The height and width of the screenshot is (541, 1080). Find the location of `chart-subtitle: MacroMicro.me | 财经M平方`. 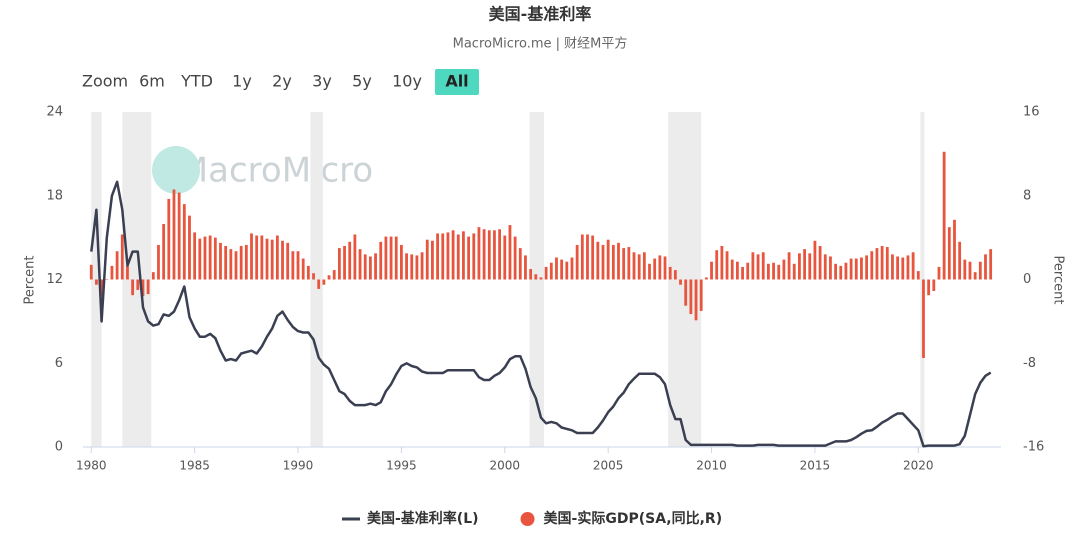

chart-subtitle: MacroMicro.me | 财经M平方 is located at coordinates (540, 44).